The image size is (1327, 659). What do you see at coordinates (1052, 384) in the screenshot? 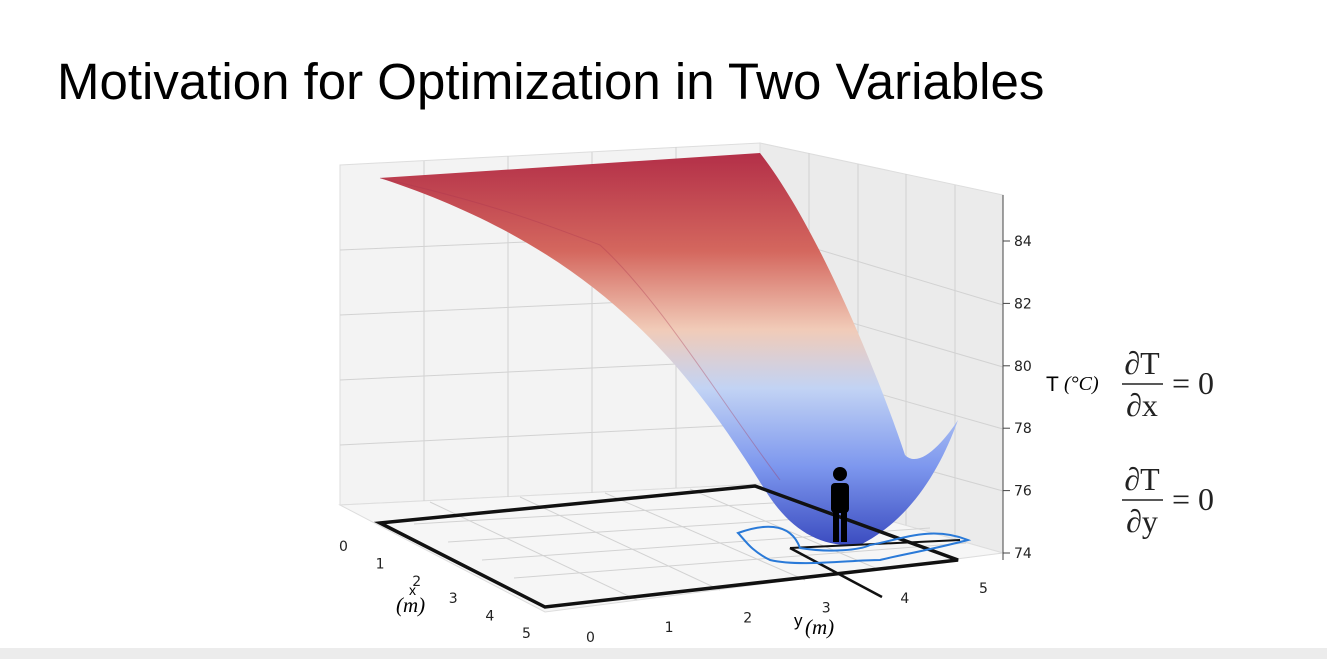
I see `z-label: T` at bounding box center [1052, 384].